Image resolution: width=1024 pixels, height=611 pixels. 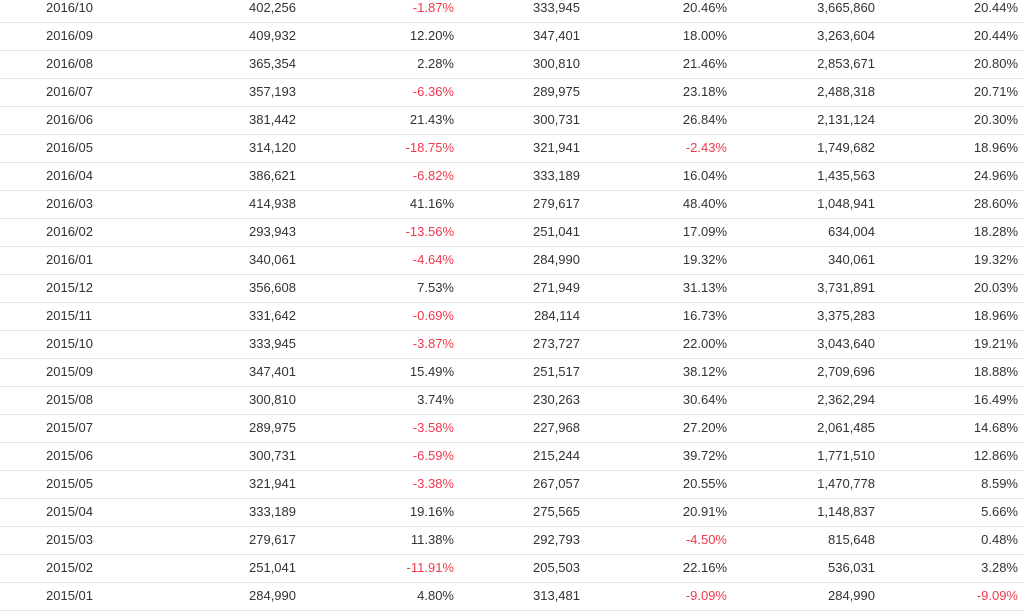 What do you see at coordinates (375, 372) in the screenshot?
I see `change-cell: 15.49%` at bounding box center [375, 372].